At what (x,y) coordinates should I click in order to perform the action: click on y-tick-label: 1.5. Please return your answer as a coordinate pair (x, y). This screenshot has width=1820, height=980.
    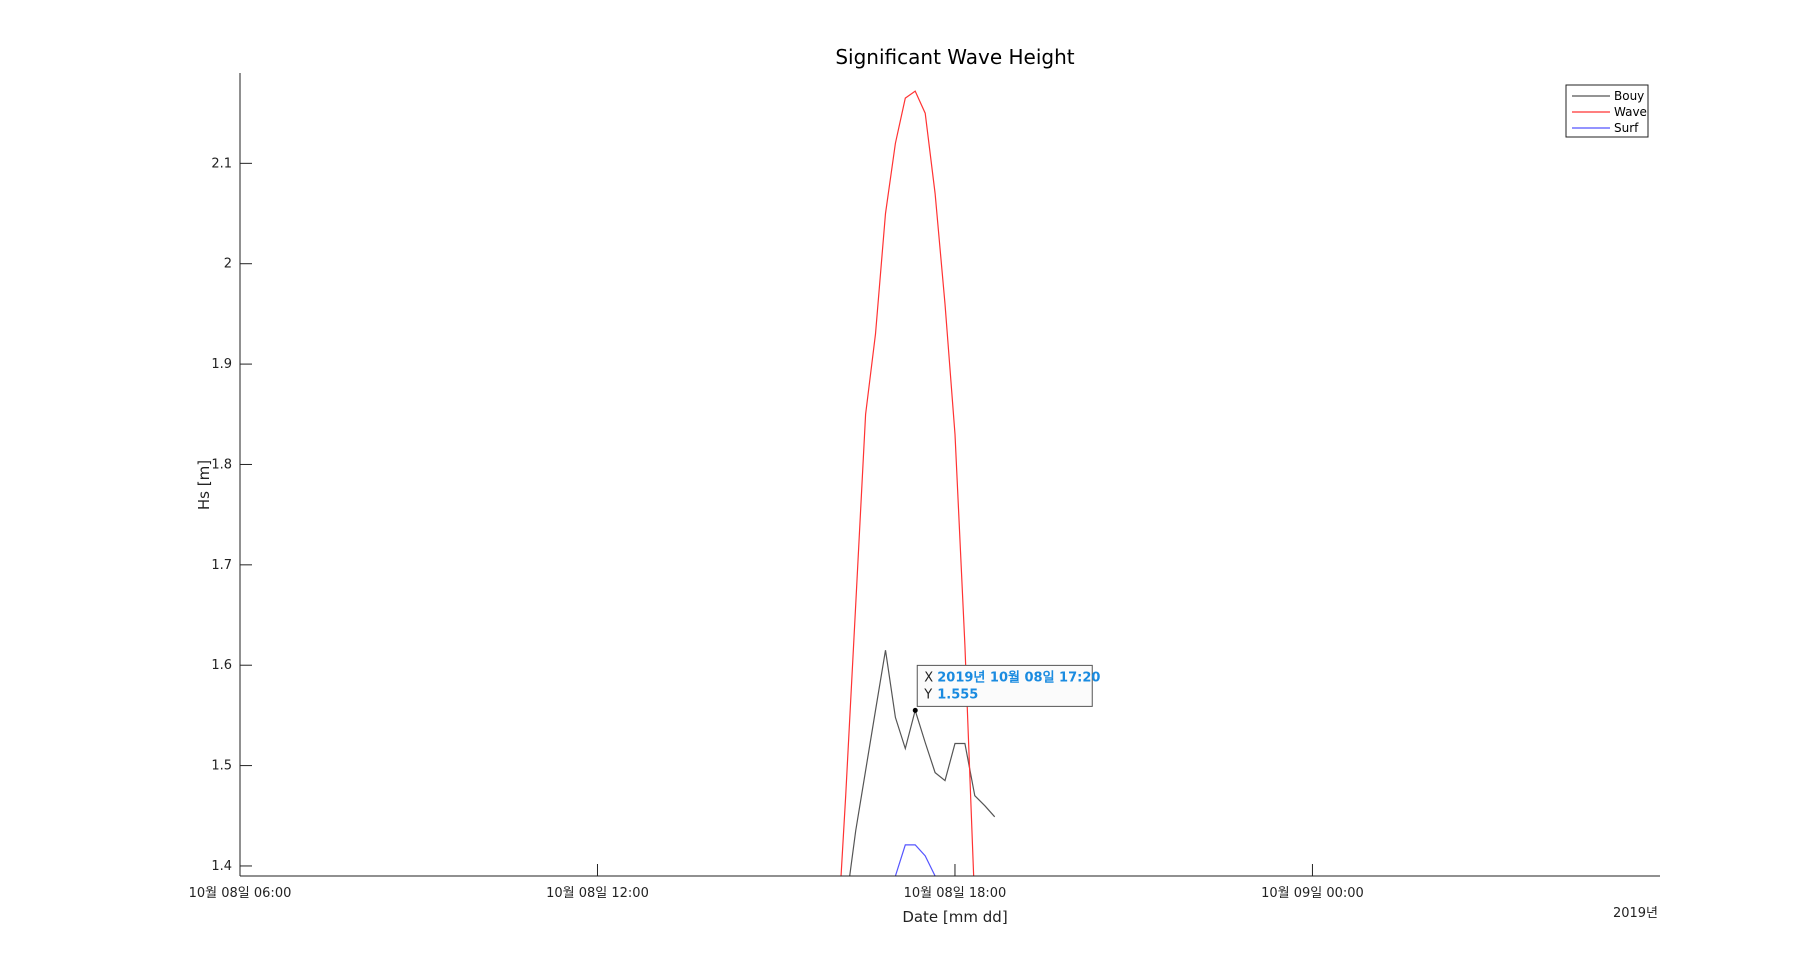
    Looking at the image, I should click on (221, 766).